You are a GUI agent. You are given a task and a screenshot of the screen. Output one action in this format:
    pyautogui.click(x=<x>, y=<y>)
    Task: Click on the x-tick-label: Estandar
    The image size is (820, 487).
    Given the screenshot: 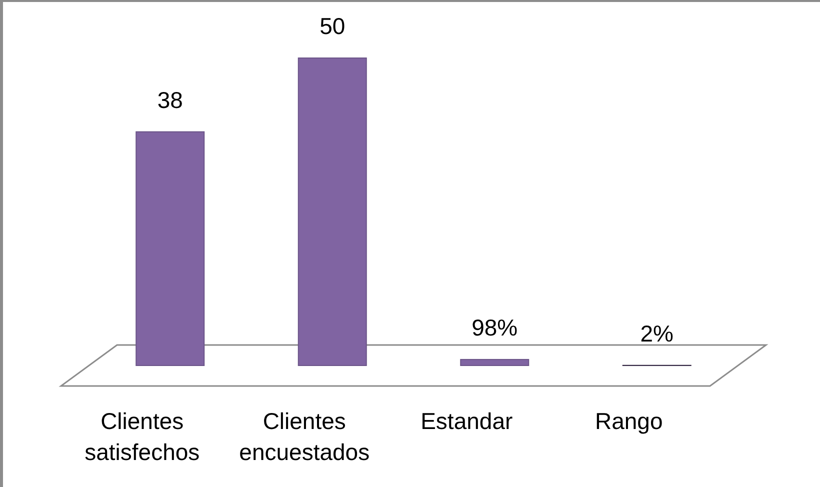 What is the action you would take?
    pyautogui.click(x=466, y=421)
    